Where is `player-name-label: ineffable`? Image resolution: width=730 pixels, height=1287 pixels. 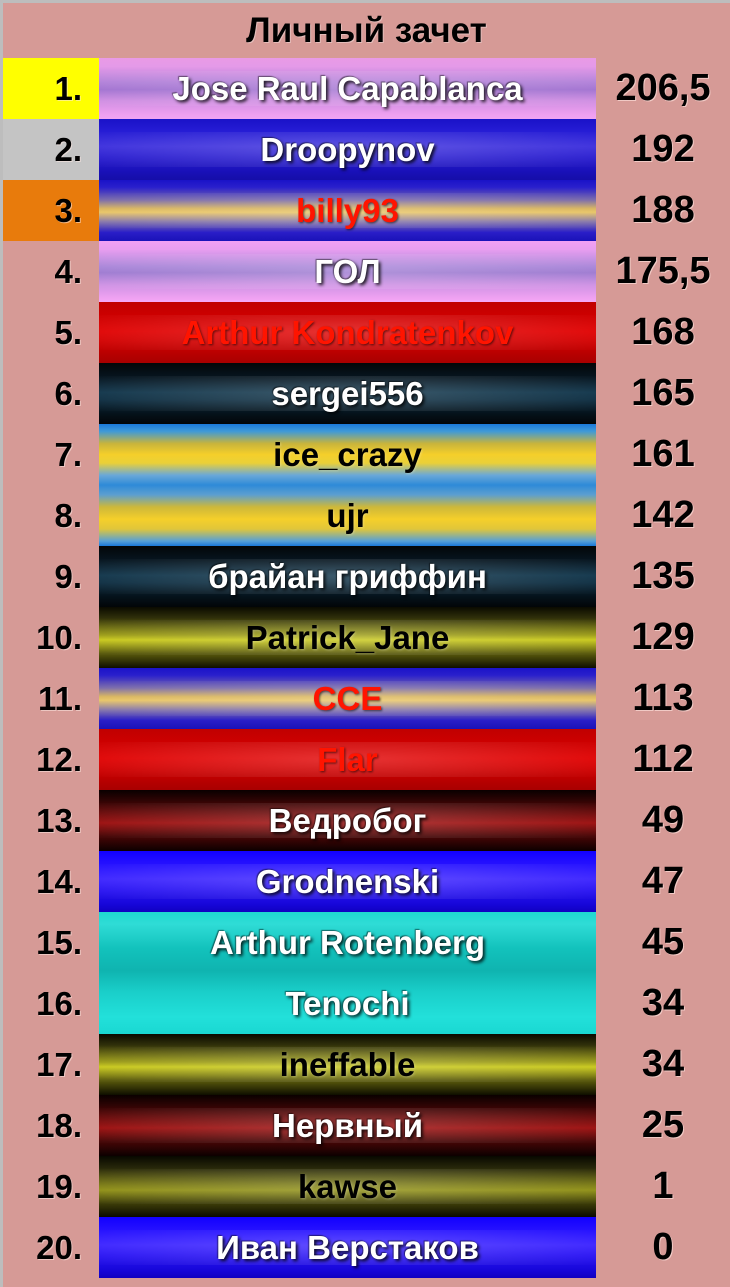 player-name-label: ineffable is located at coordinates (347, 1064).